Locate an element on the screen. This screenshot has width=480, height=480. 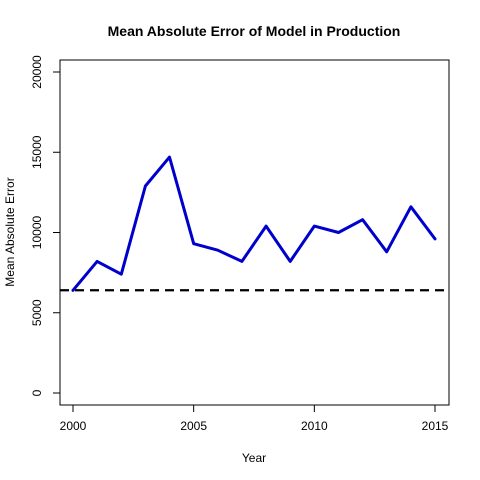
x-tick-label: 2005 is located at coordinates (193, 426).